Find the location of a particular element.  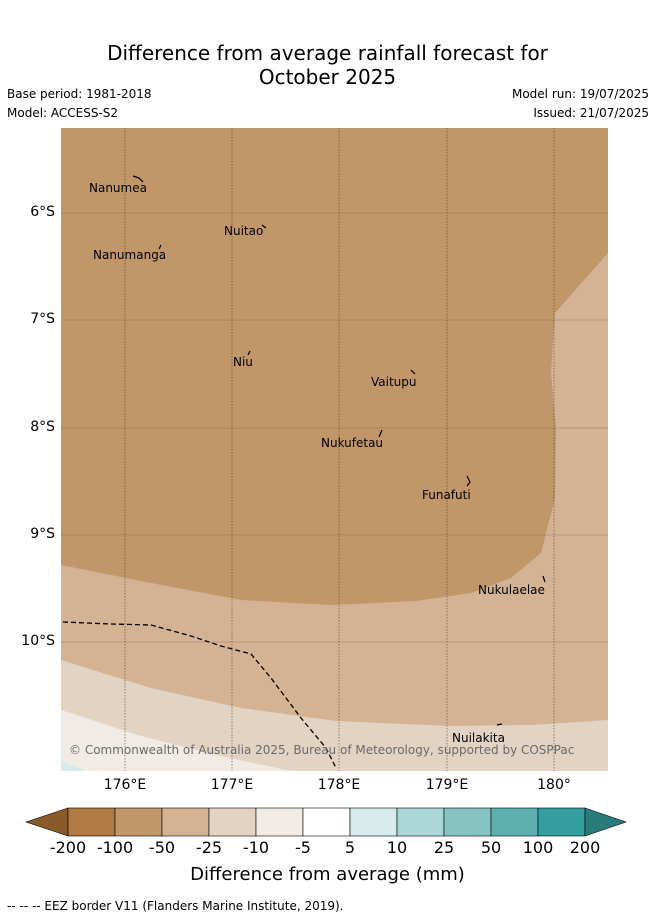

eez-border is located at coordinates (199, 695).